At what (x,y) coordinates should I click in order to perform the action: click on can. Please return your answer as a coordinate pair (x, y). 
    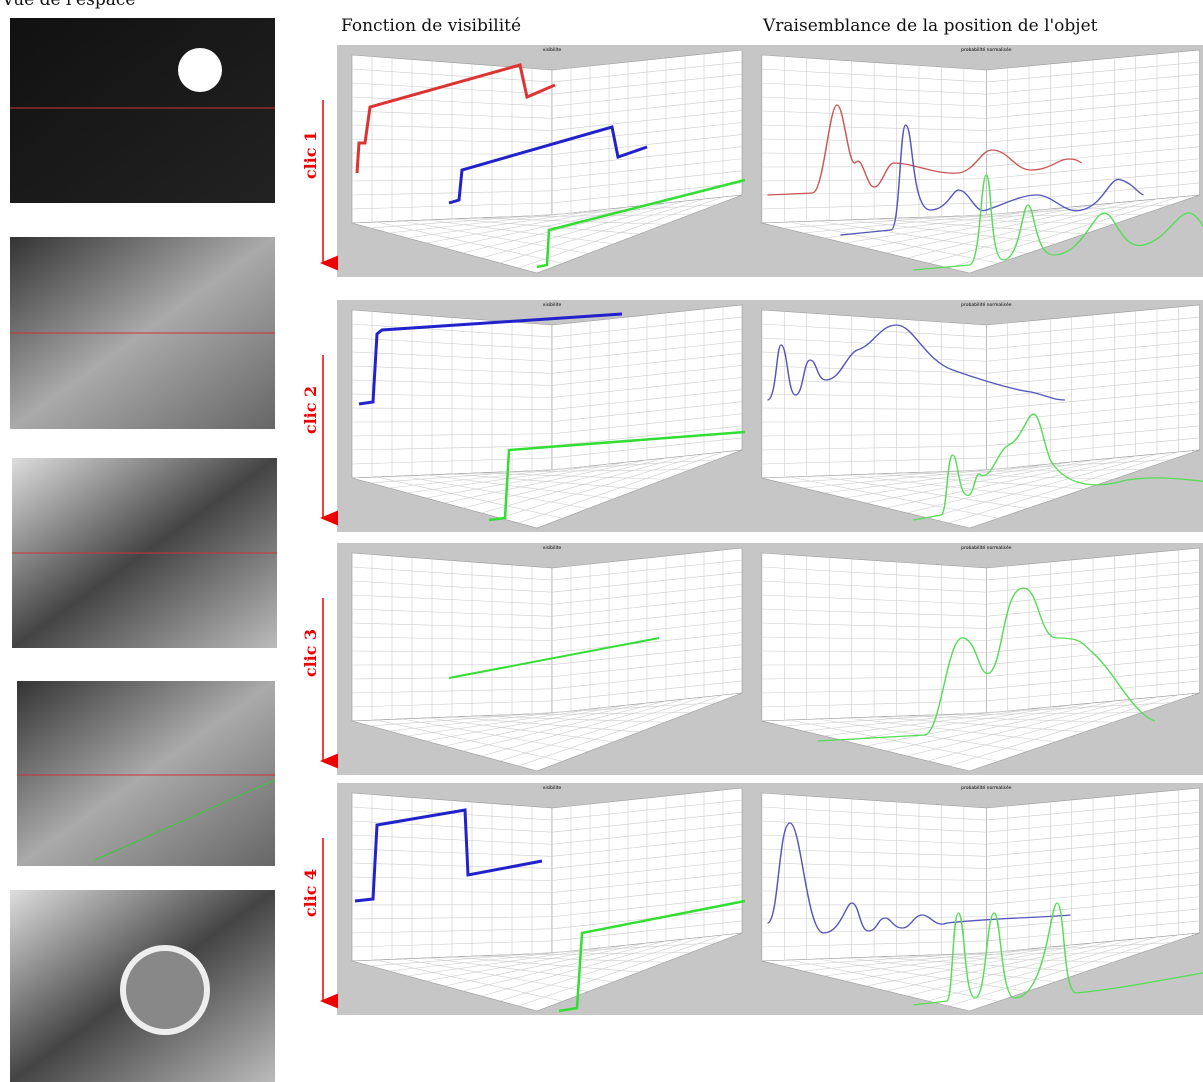
    Looking at the image, I should click on (165, 990).